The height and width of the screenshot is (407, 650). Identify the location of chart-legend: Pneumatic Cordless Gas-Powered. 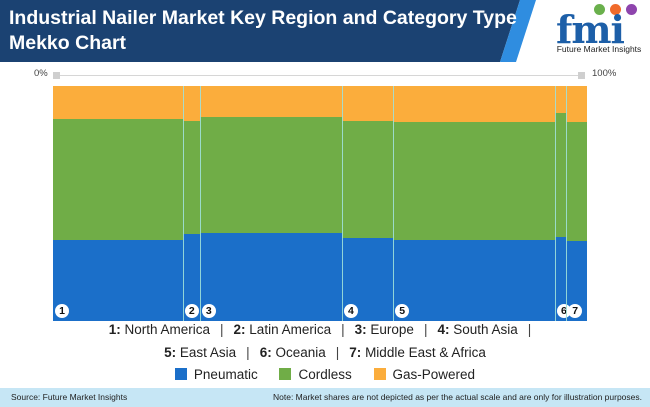
(325, 374).